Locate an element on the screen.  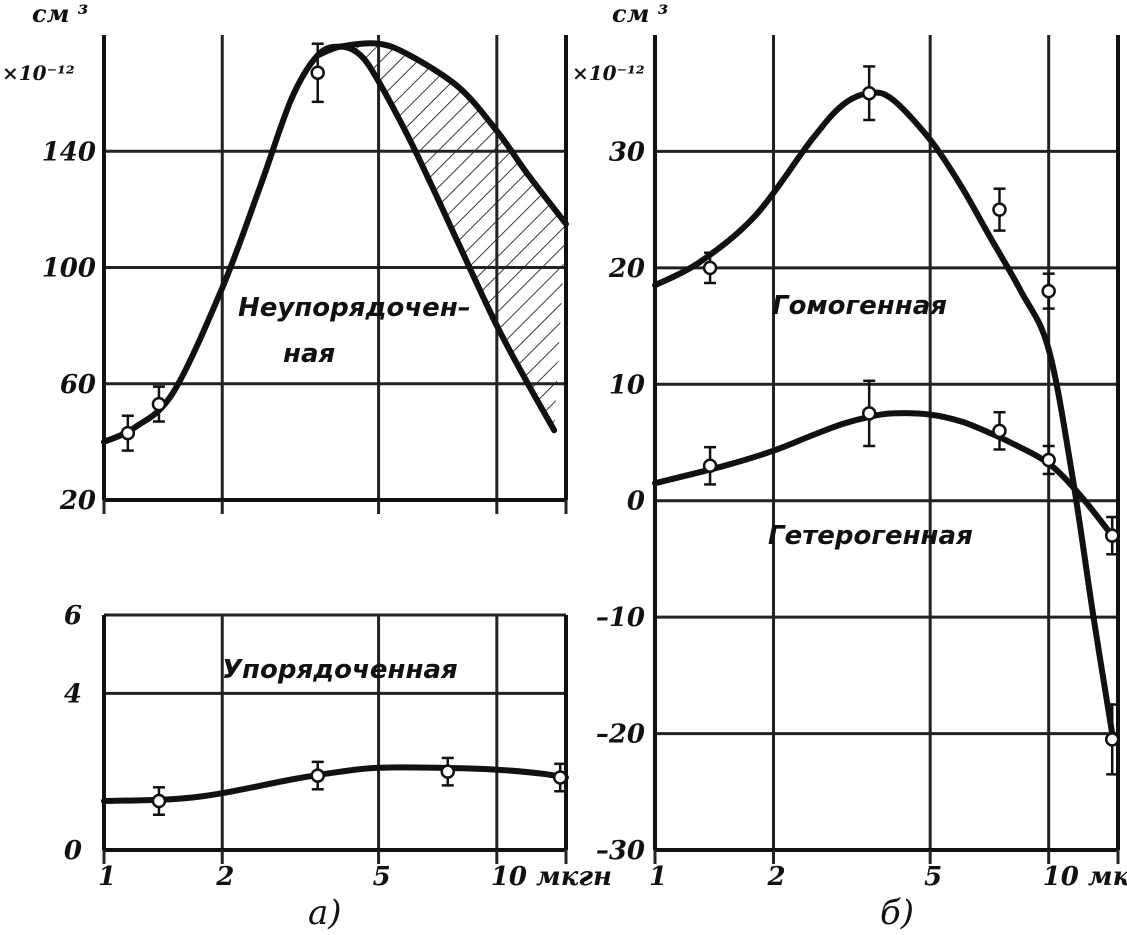
y-tick-label: 6 is located at coordinates (73, 616).